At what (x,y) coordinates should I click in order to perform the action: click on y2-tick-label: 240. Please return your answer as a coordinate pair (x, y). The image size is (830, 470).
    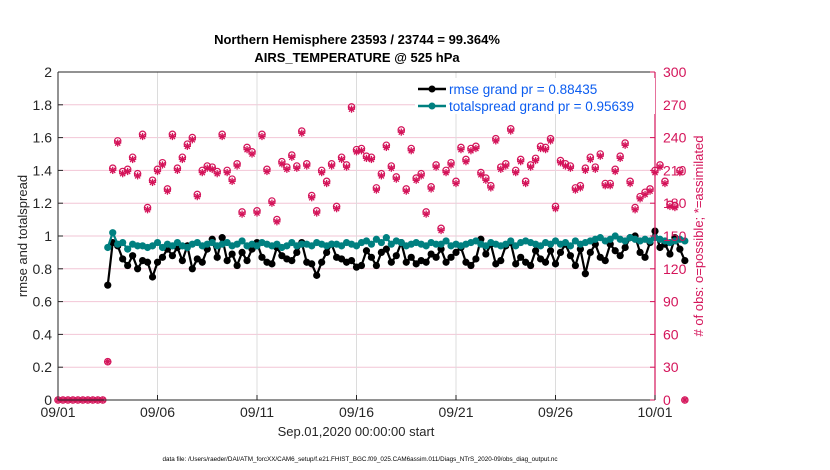
    Looking at the image, I should click on (675, 138).